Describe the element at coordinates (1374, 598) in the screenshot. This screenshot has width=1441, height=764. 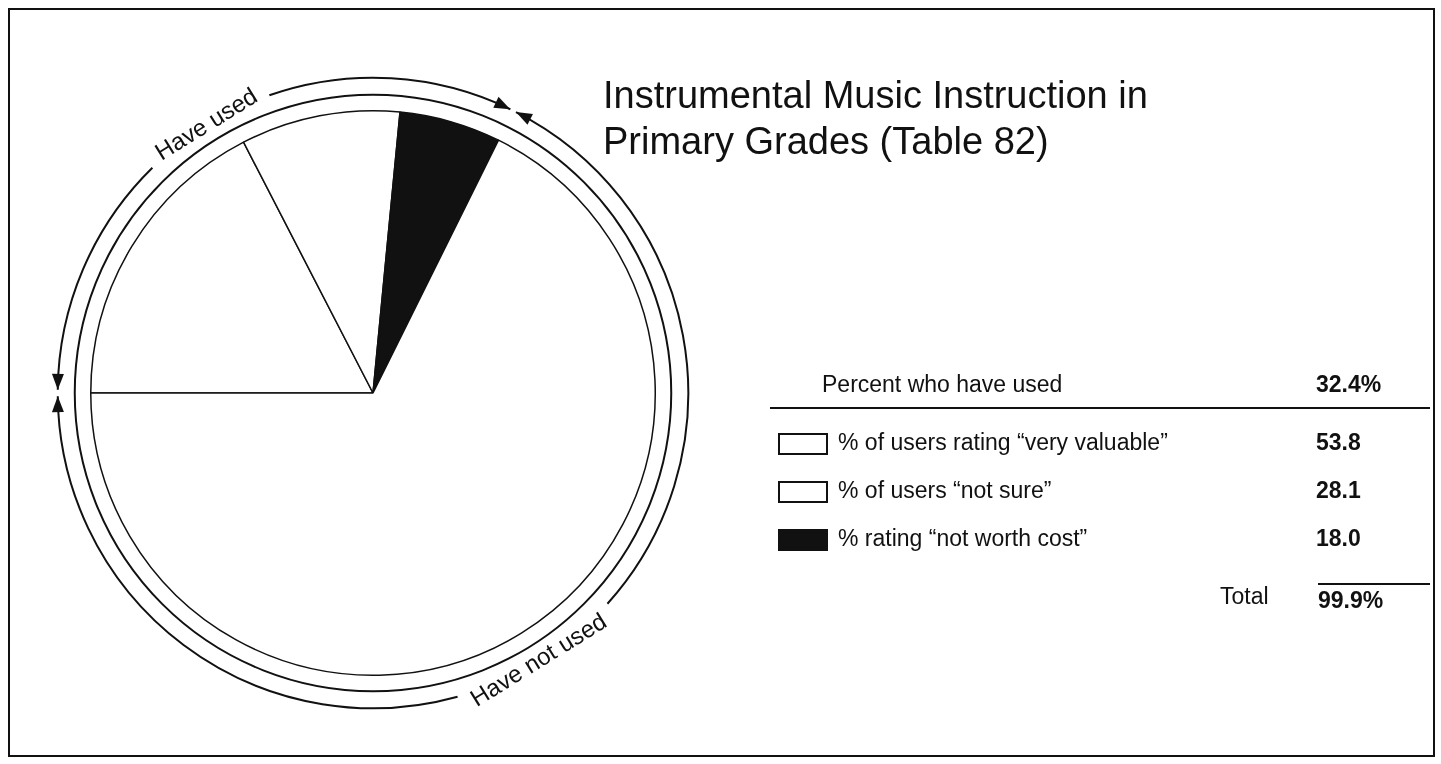
I see `text: 99.9%` at that location.